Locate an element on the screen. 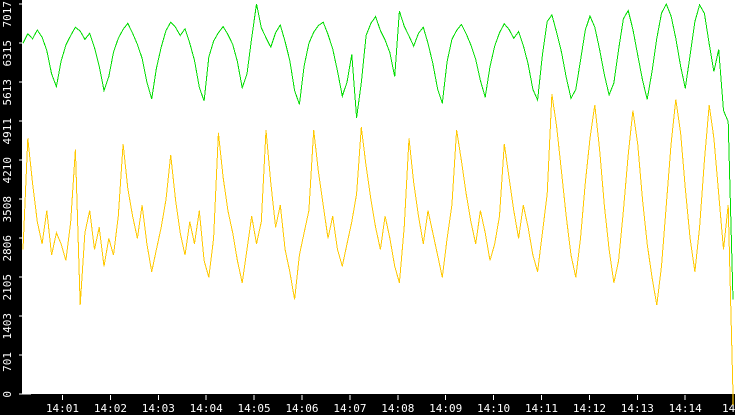 Image resolution: width=735 pixels, height=415 pixels. x-tick-label: 14:03 is located at coordinates (158, 408).